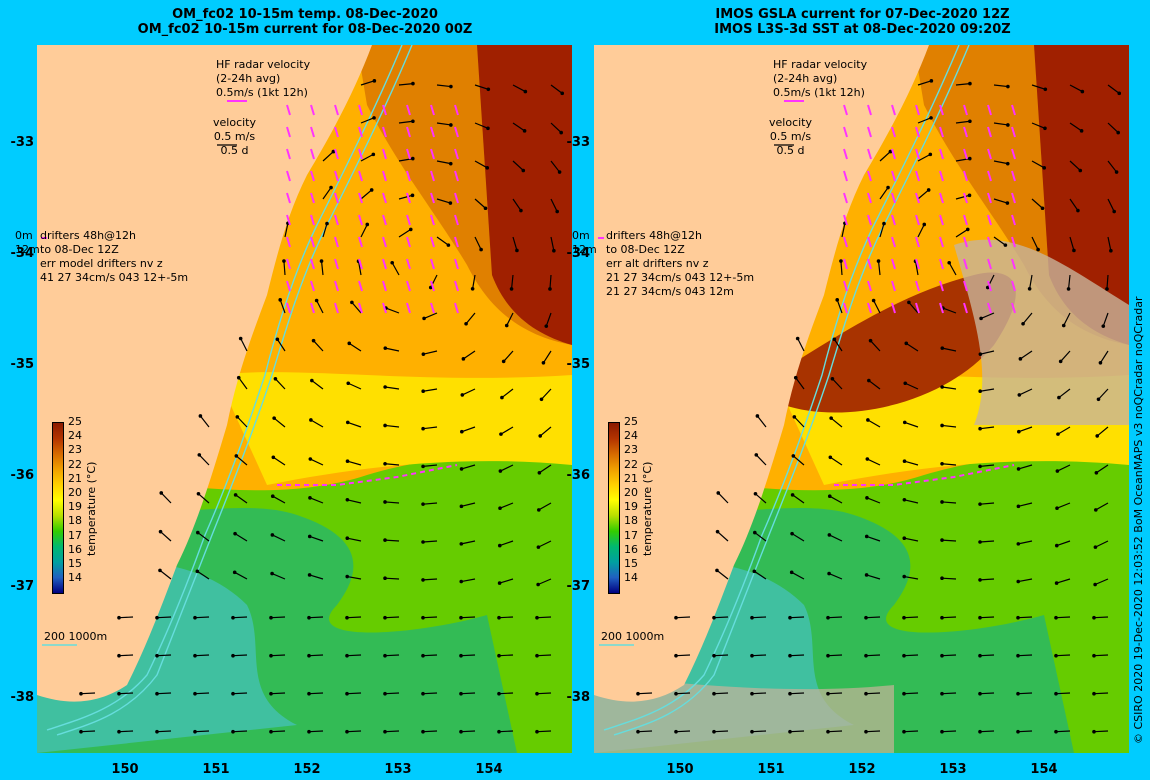 This screenshot has width=1150, height=780. Describe the element at coordinates (657, 263) in the screenshot. I see `drifter-legend-line: err alt drifters nv z` at that location.